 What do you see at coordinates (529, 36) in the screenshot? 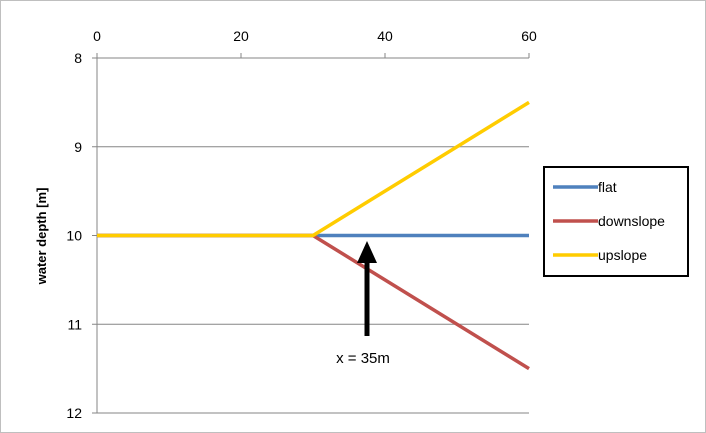
I see `x-tick-label: 60` at bounding box center [529, 36].